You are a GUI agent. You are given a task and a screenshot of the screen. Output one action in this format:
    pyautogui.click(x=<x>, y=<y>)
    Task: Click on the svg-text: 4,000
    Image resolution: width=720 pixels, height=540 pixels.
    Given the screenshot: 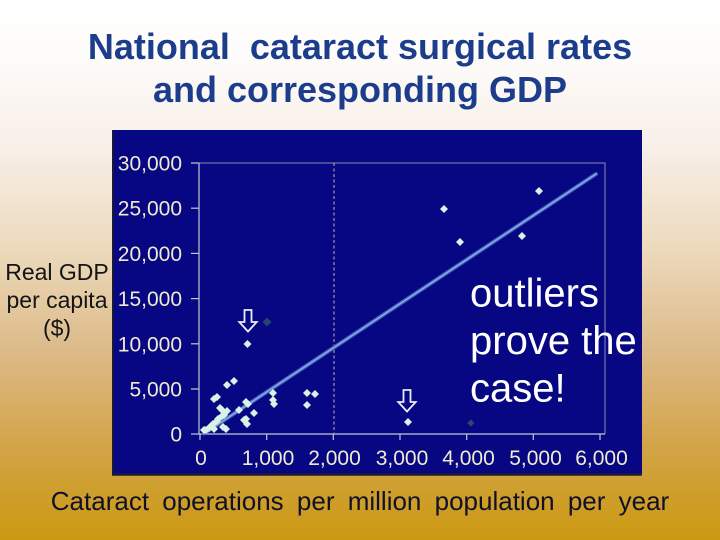 What is the action you would take?
    pyautogui.click(x=468, y=458)
    